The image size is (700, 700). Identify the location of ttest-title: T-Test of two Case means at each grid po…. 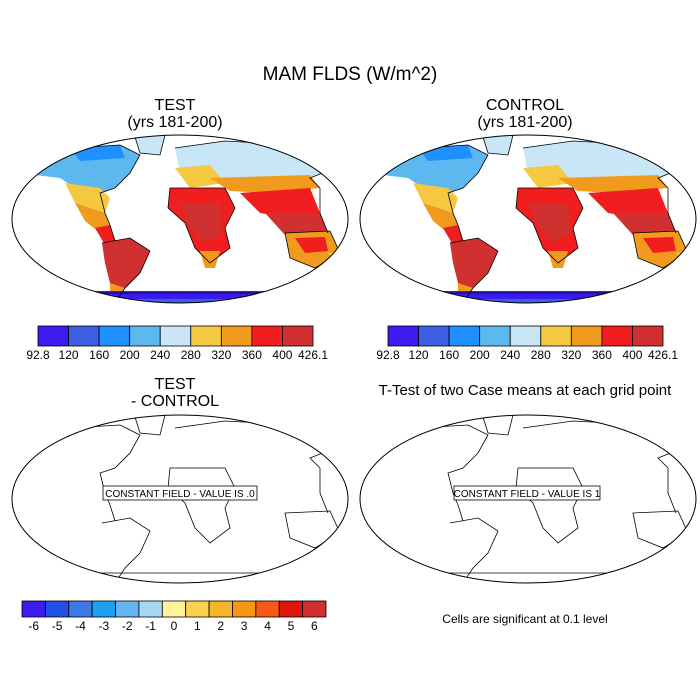
(525, 390).